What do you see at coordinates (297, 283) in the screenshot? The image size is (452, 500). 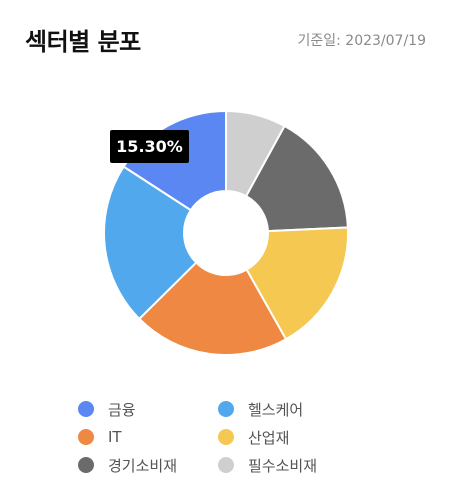 I see `slice-산업재` at bounding box center [297, 283].